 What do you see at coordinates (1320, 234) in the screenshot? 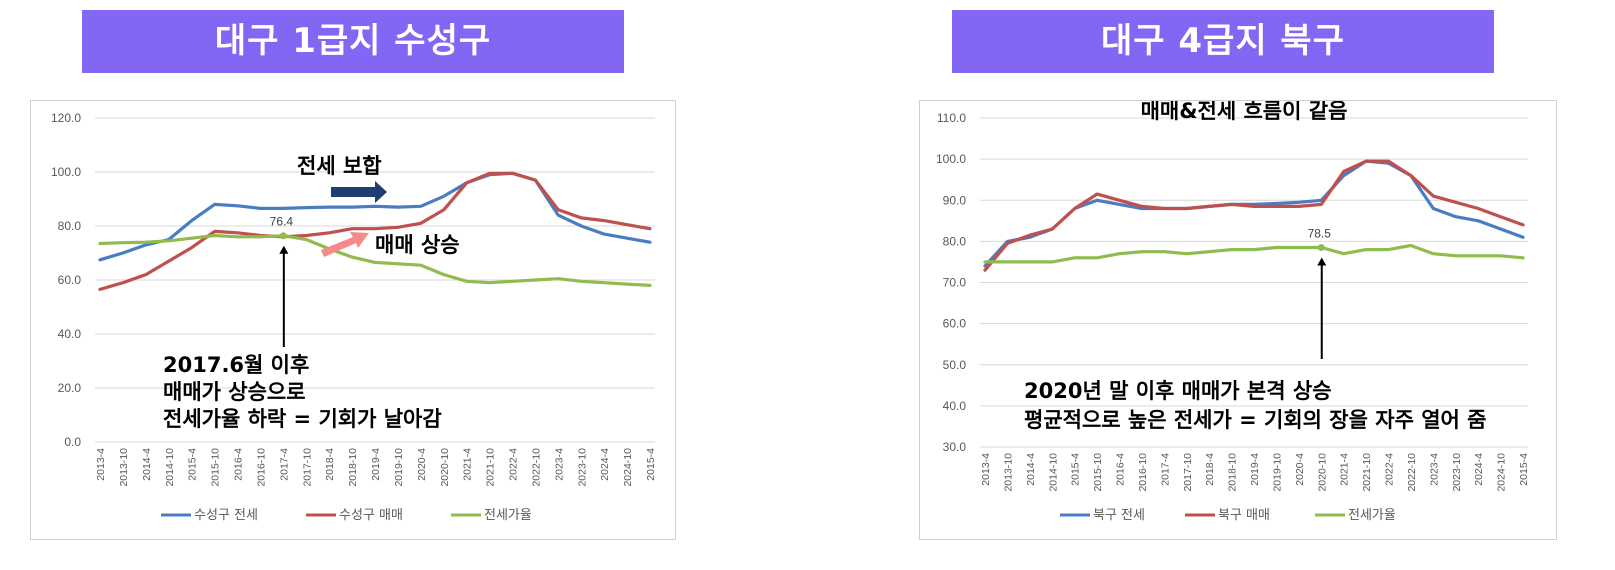
I see `marker-value-label: 78.5` at bounding box center [1320, 234].